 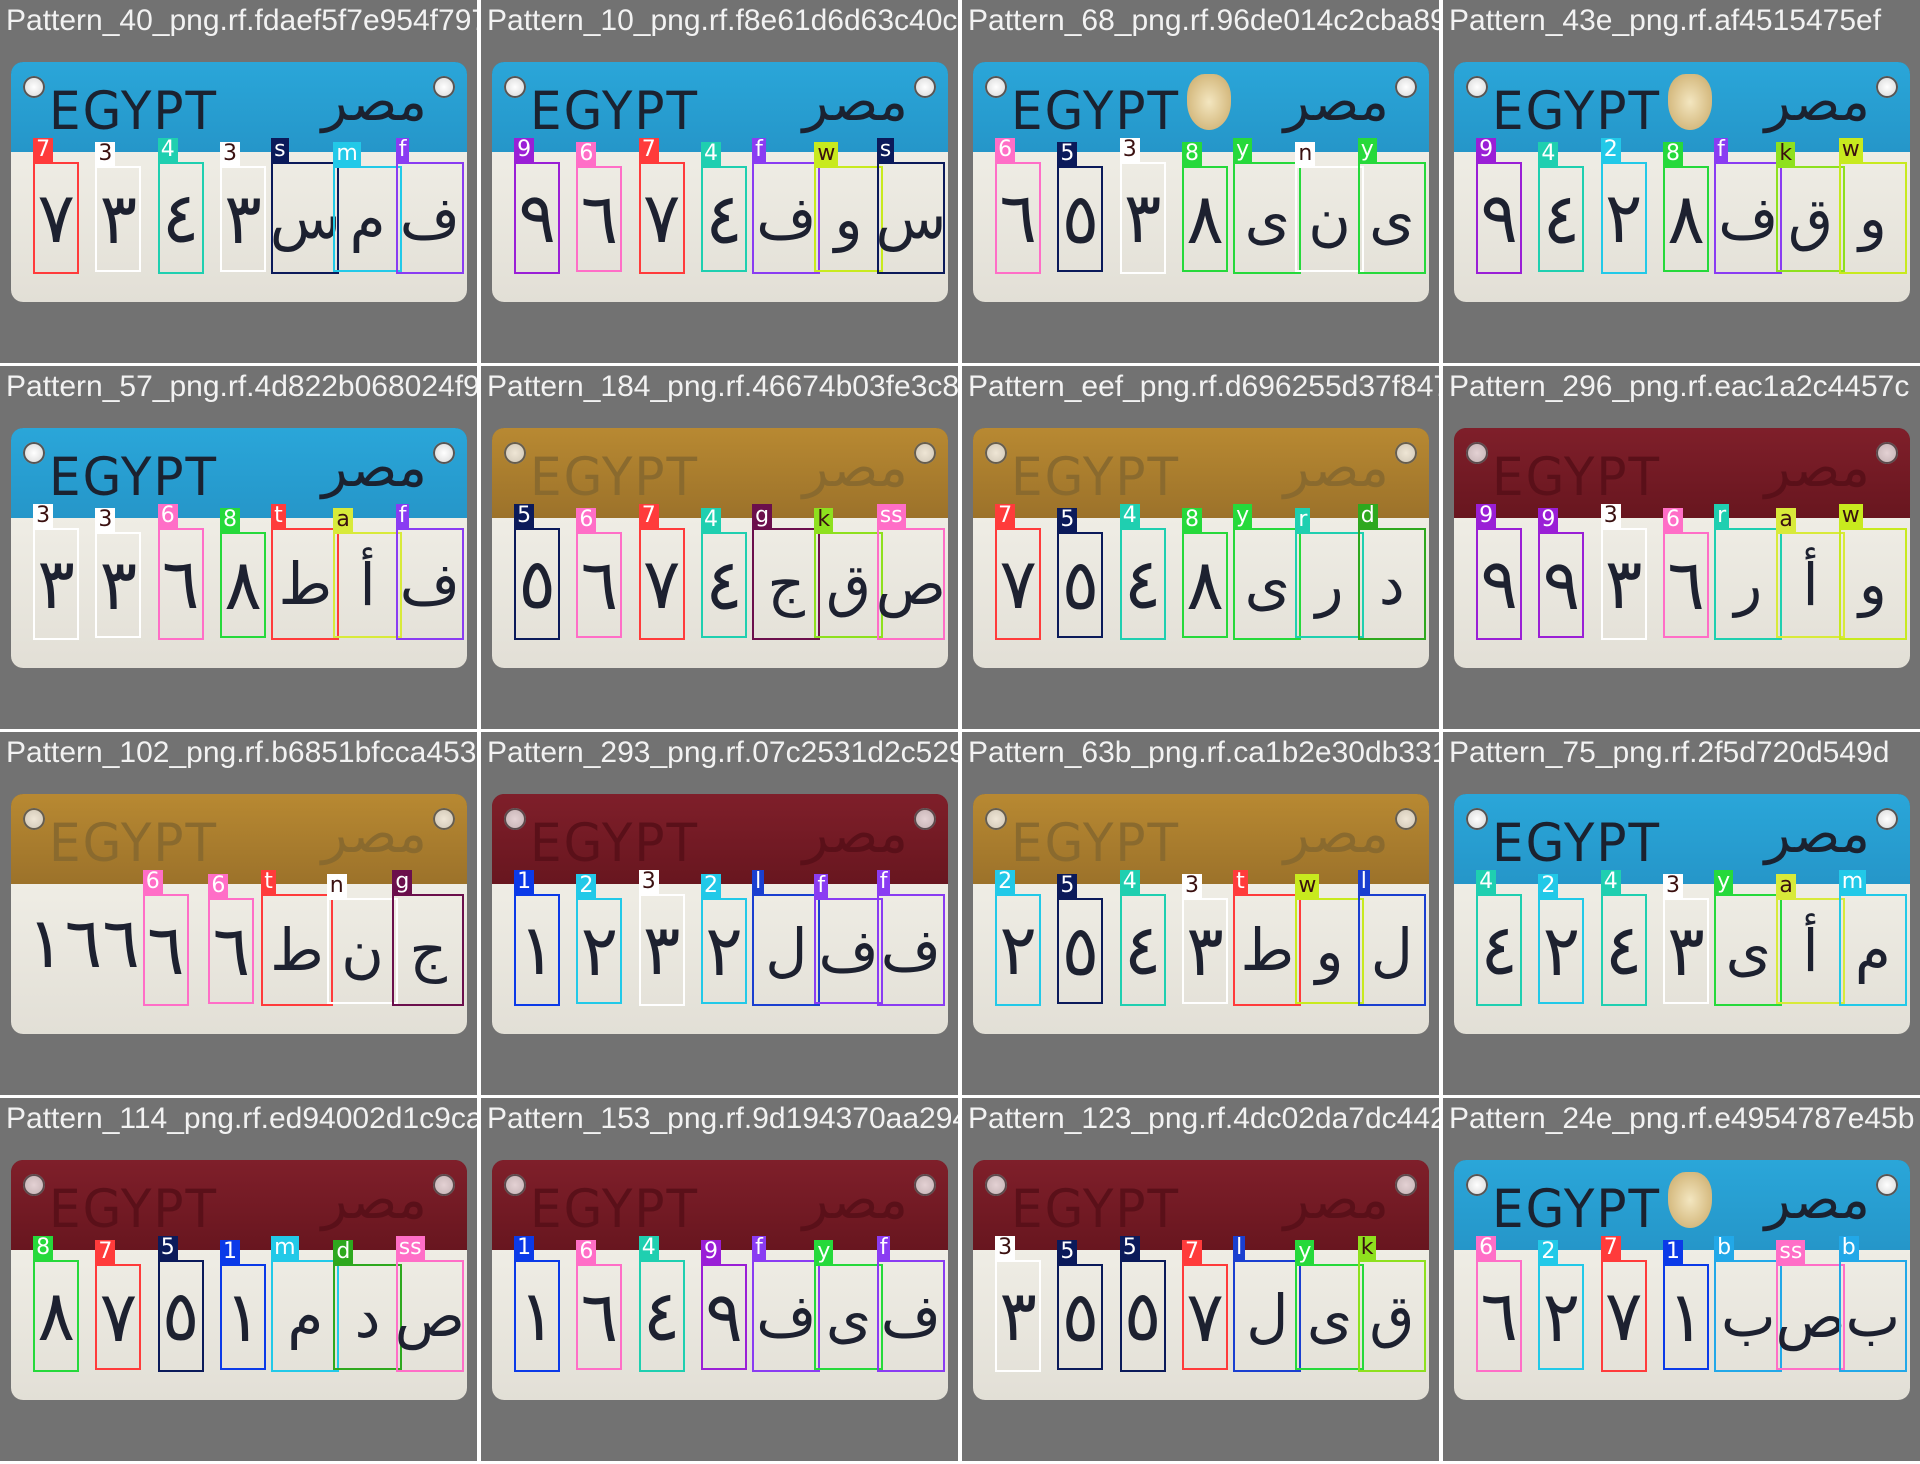 I want to click on character-glyph: ١, so click(x=537, y=950).